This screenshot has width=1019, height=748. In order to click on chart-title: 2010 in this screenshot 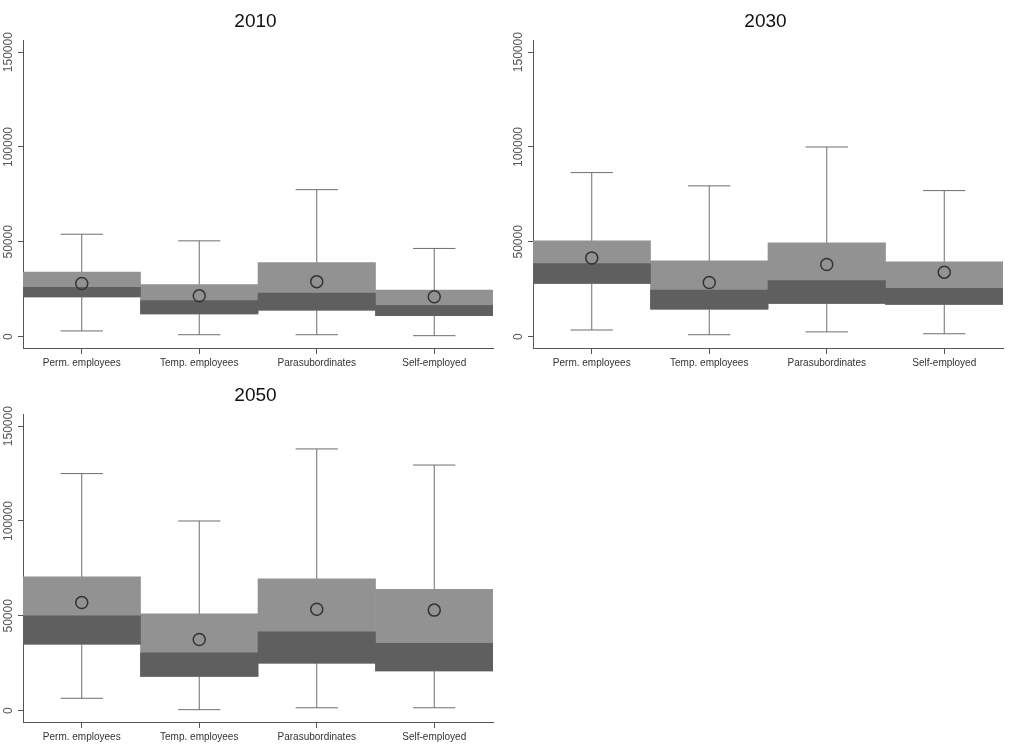, I will do `click(255, 20)`.